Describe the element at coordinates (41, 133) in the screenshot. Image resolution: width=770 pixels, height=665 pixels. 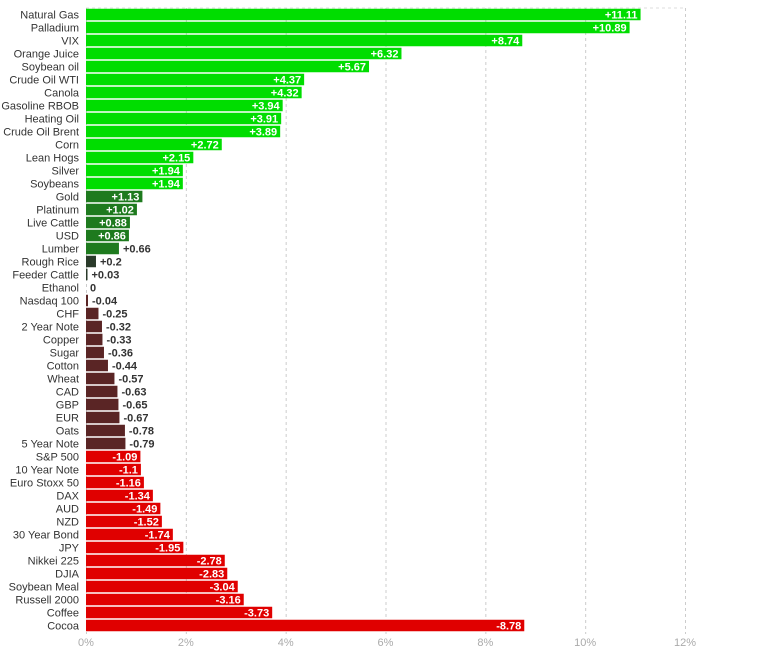
I see `category-label: Crude Oil Brent` at that location.